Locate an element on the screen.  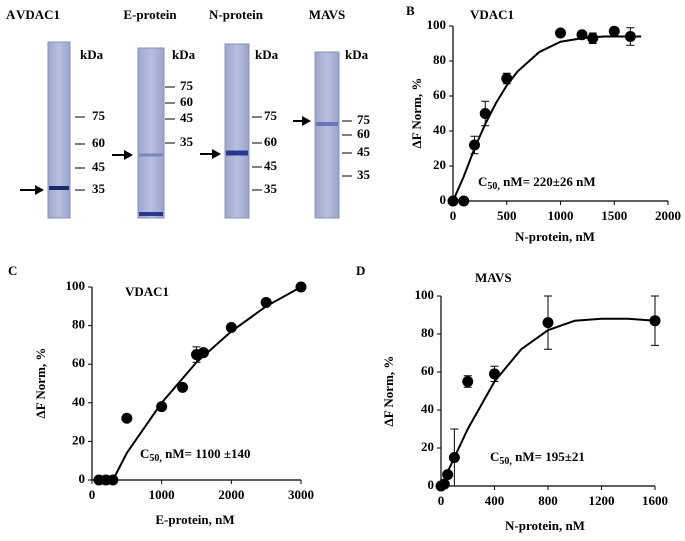
panel-label: A is located at coordinates (11, 14).